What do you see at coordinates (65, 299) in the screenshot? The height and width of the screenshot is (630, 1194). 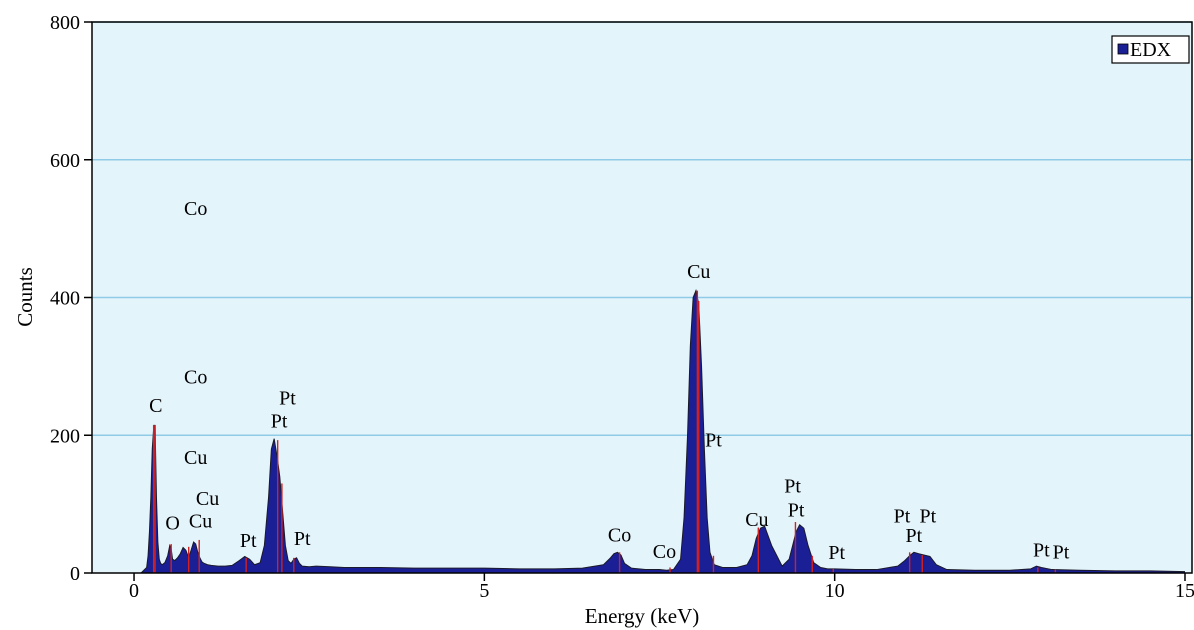 I see `y-tick-label: 400` at bounding box center [65, 299].